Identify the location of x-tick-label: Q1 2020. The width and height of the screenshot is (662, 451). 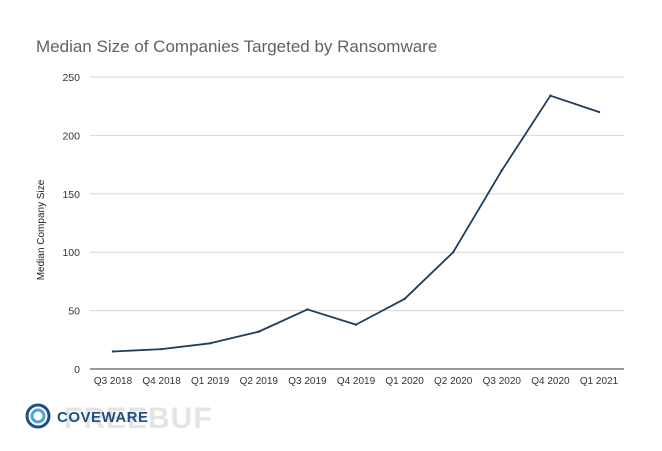
(404, 381).